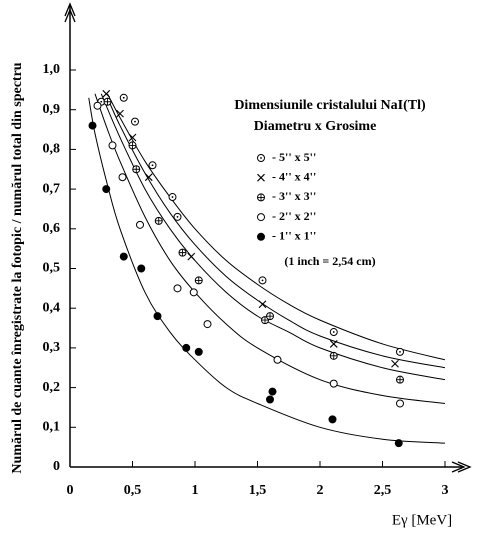 The width and height of the screenshot is (481, 537). Describe the element at coordinates (294, 176) in the screenshot. I see `legend-label: - 4'' x 4''` at that location.